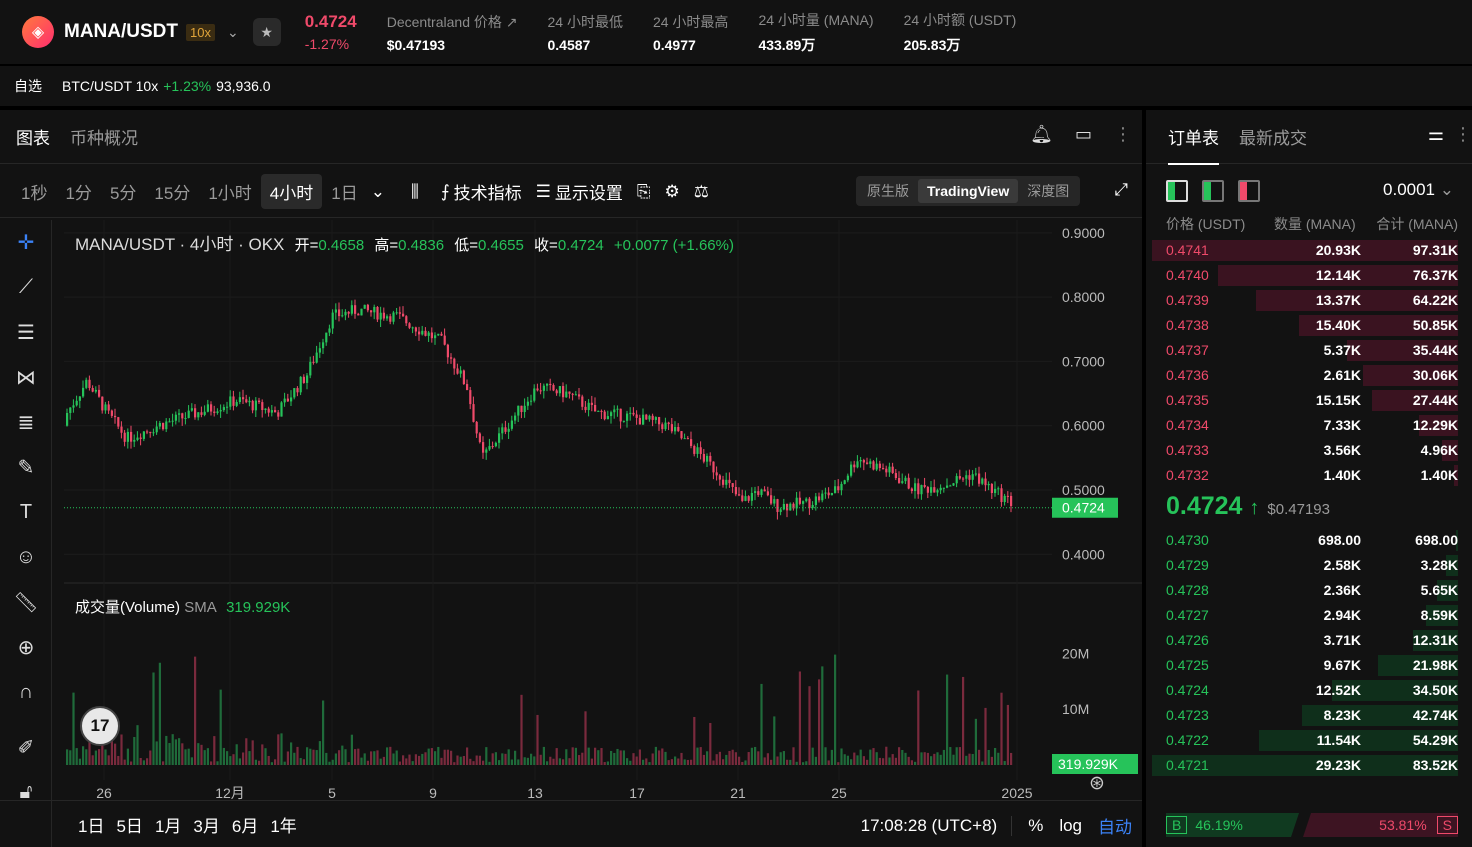  What do you see at coordinates (100, 726) in the screenshot?
I see `tradingview-logo-icon: 17` at bounding box center [100, 726].